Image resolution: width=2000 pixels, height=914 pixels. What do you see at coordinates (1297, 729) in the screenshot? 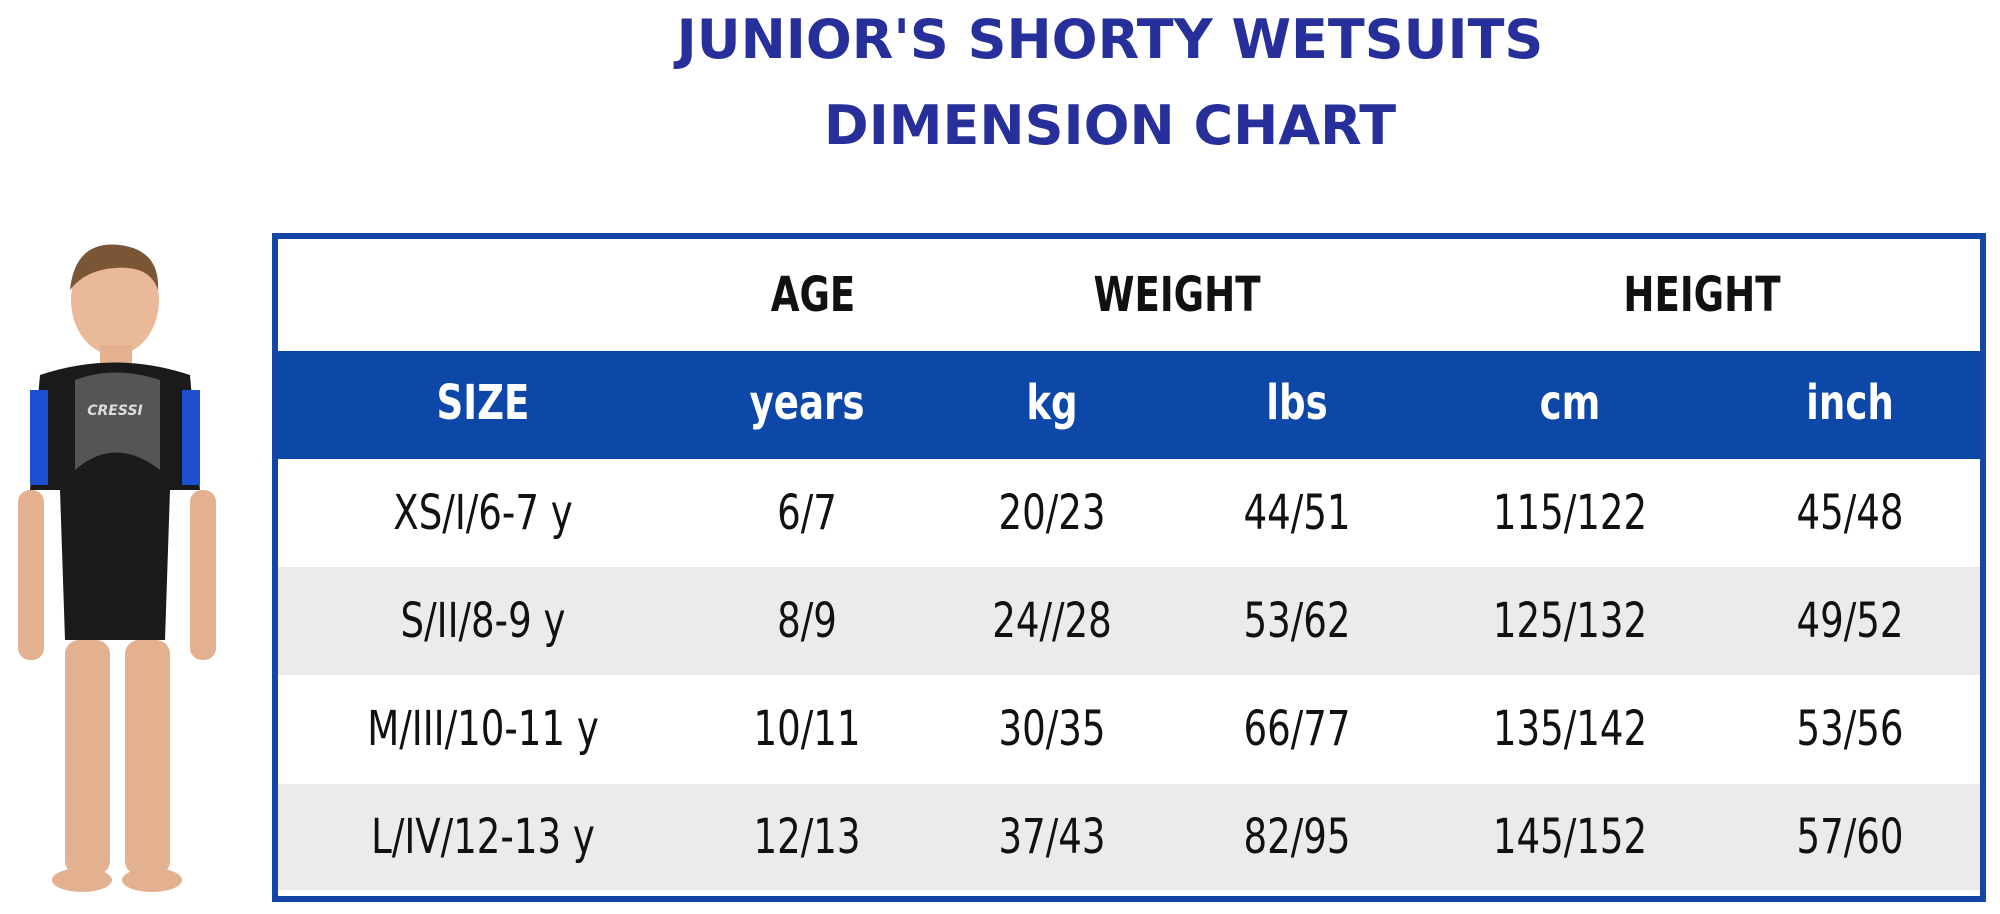
I see `cell-lbs: 66/77` at bounding box center [1297, 729].